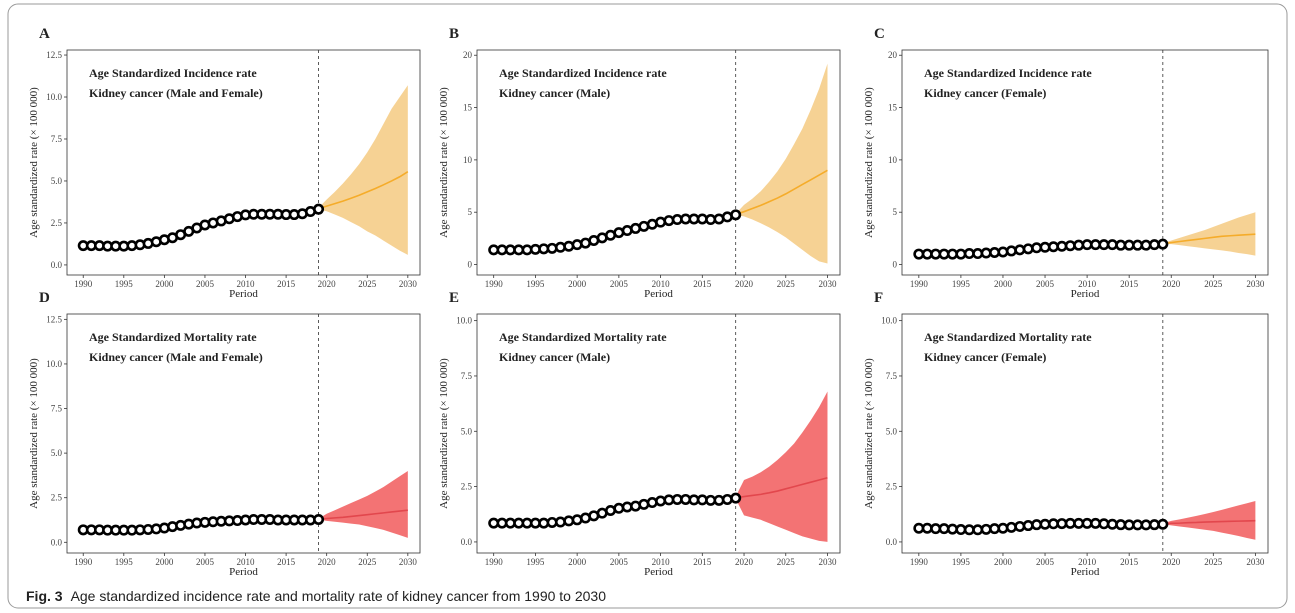  I want to click on y-tick-label: 15, so click(468, 108).